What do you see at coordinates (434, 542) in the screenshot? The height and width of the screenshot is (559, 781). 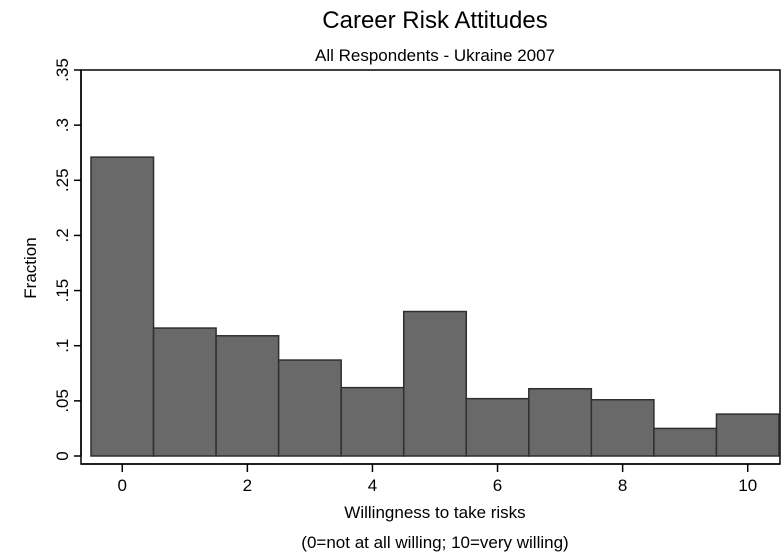 I see `x-axis-note: (0=not at all willing; 10=very willing)` at bounding box center [434, 542].